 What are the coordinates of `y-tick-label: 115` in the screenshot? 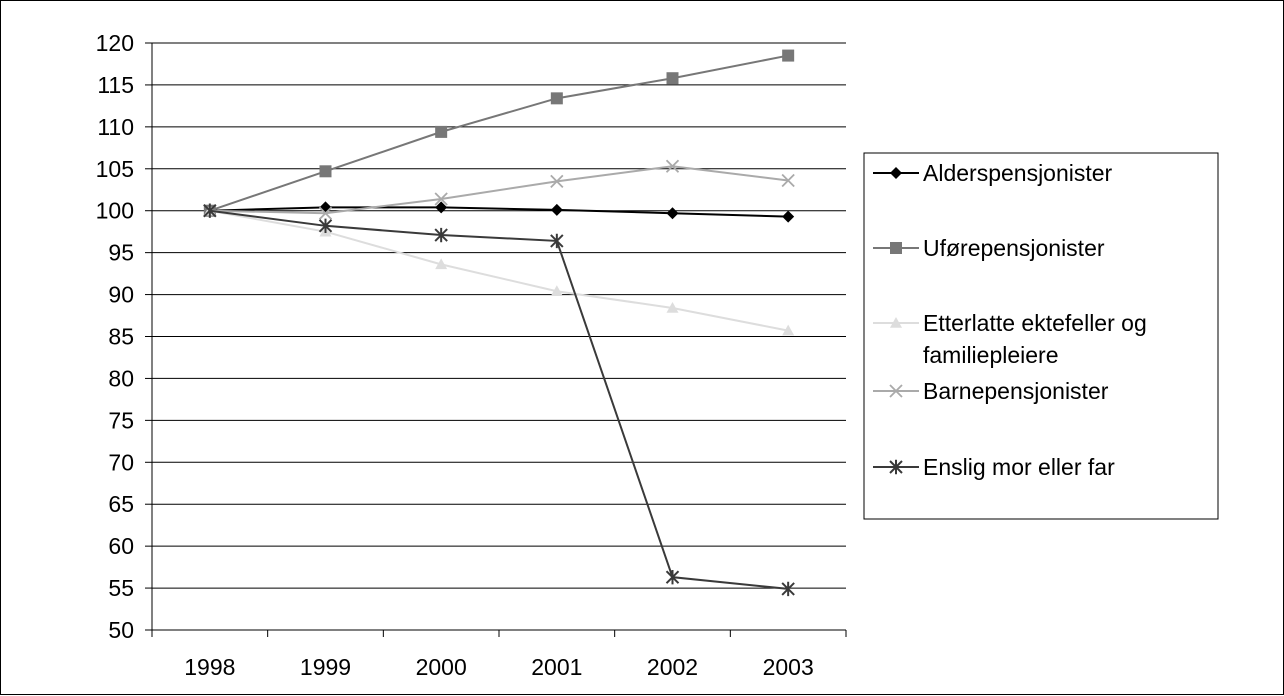 It's located at (115, 85).